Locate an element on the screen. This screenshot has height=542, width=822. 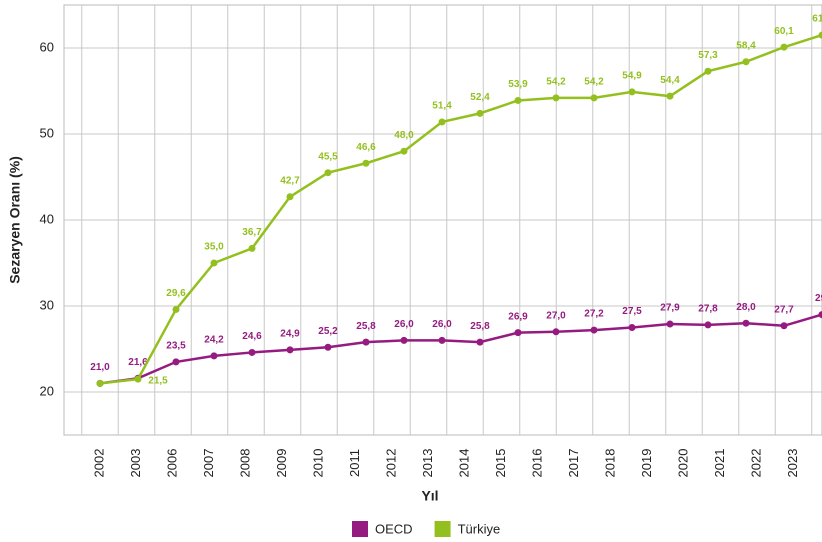
data-label: 48,0 is located at coordinates (404, 135).